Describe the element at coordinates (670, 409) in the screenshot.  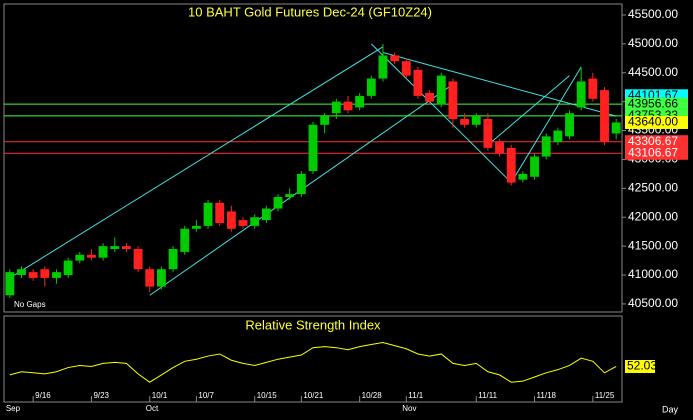
I see `x-unit: Day` at that location.